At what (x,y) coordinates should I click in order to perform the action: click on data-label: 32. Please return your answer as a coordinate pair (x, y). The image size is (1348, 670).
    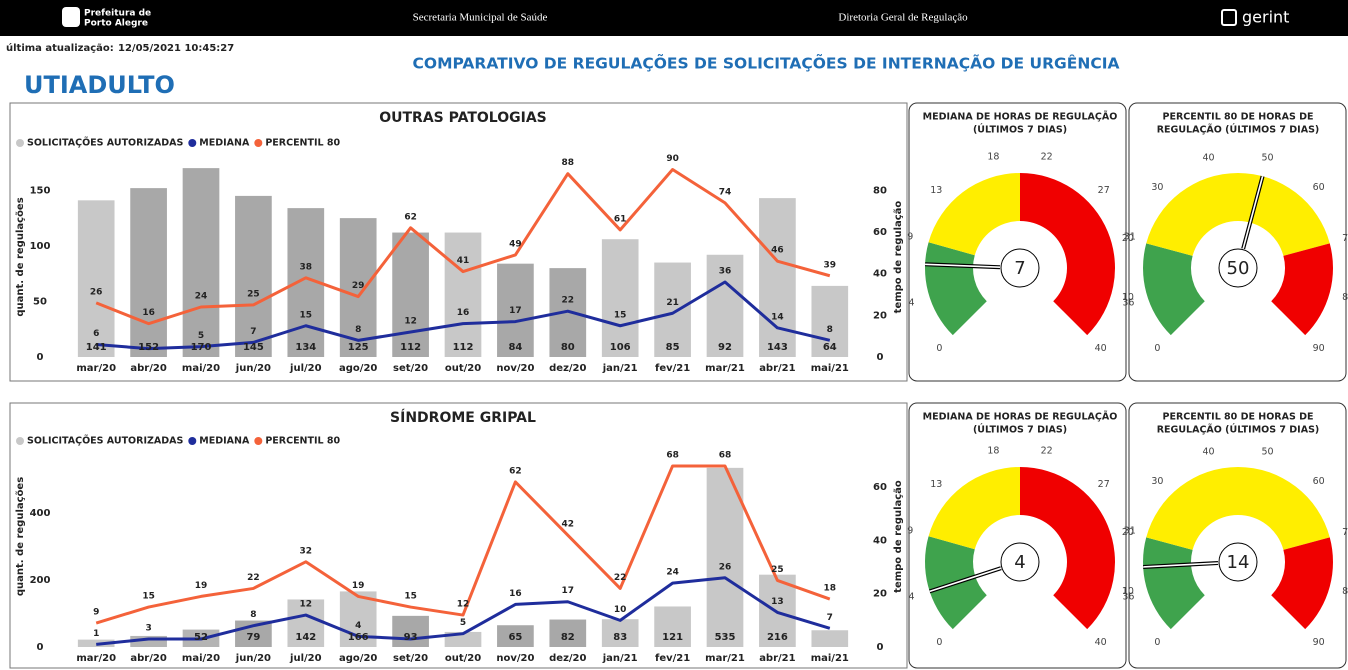
    Looking at the image, I should click on (306, 551).